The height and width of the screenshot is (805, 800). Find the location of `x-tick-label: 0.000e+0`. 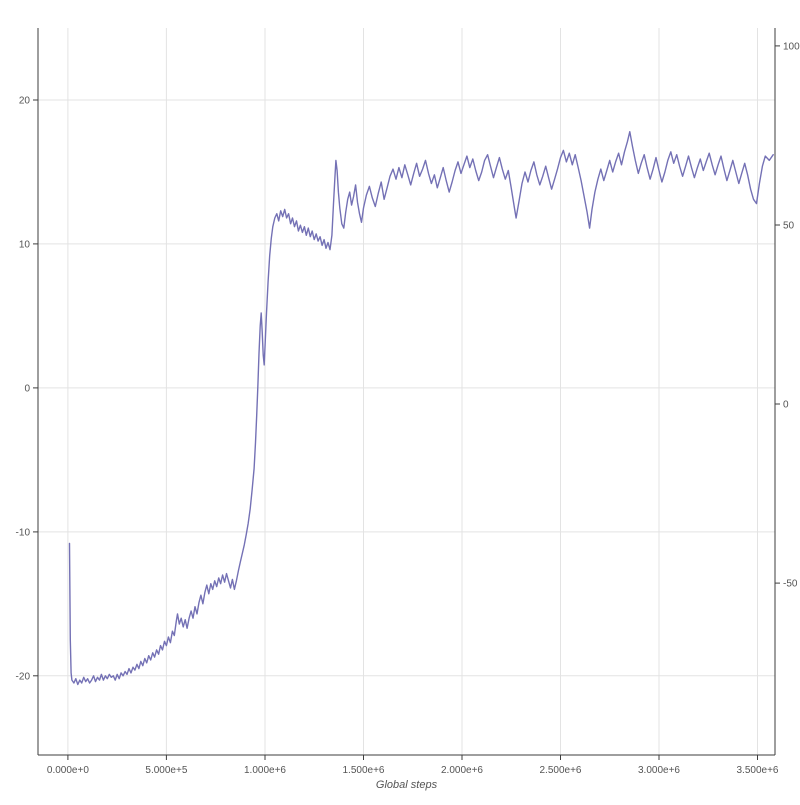

x-tick-label: 0.000e+0 is located at coordinates (68, 770).